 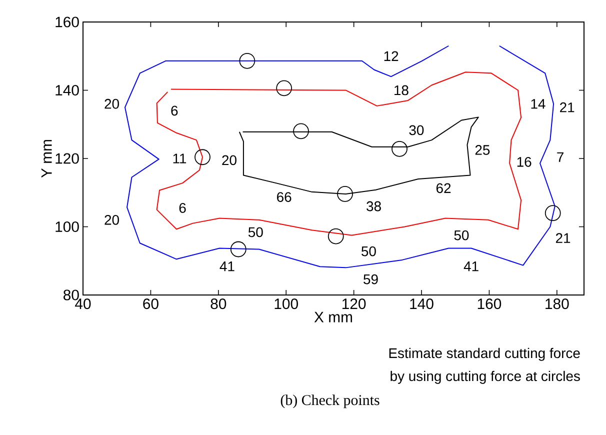 I want to click on x-tick-label: 60, so click(x=150, y=304).